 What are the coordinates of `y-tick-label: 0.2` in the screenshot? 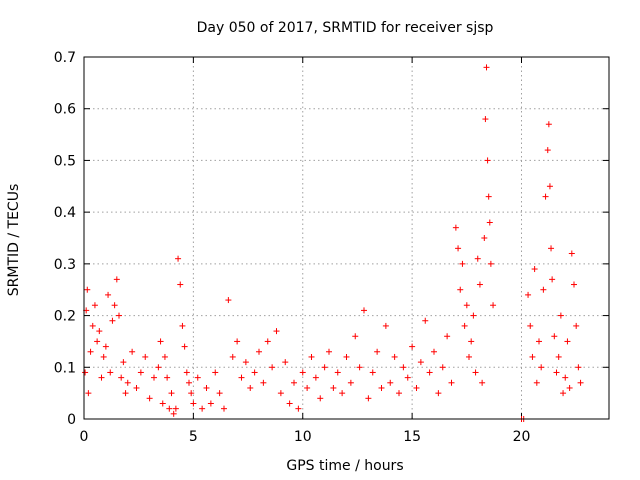 It's located at (65, 317).